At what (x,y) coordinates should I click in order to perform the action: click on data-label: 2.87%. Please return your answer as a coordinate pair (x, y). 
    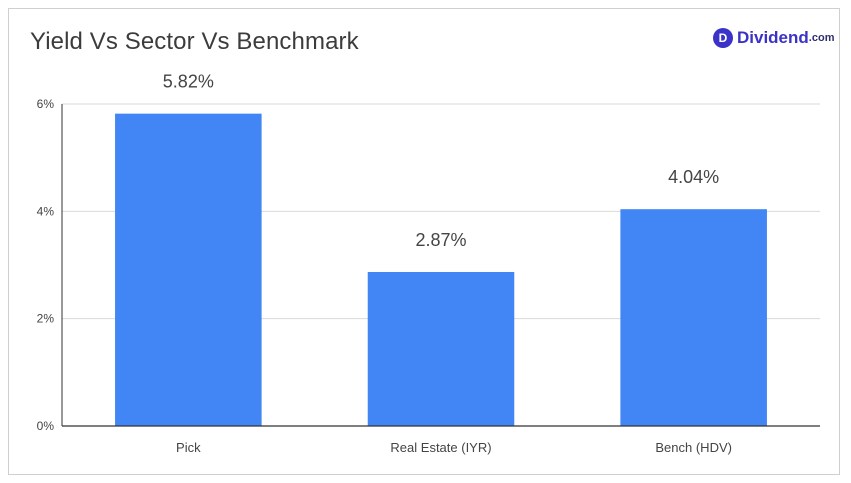
    Looking at the image, I should click on (440, 240).